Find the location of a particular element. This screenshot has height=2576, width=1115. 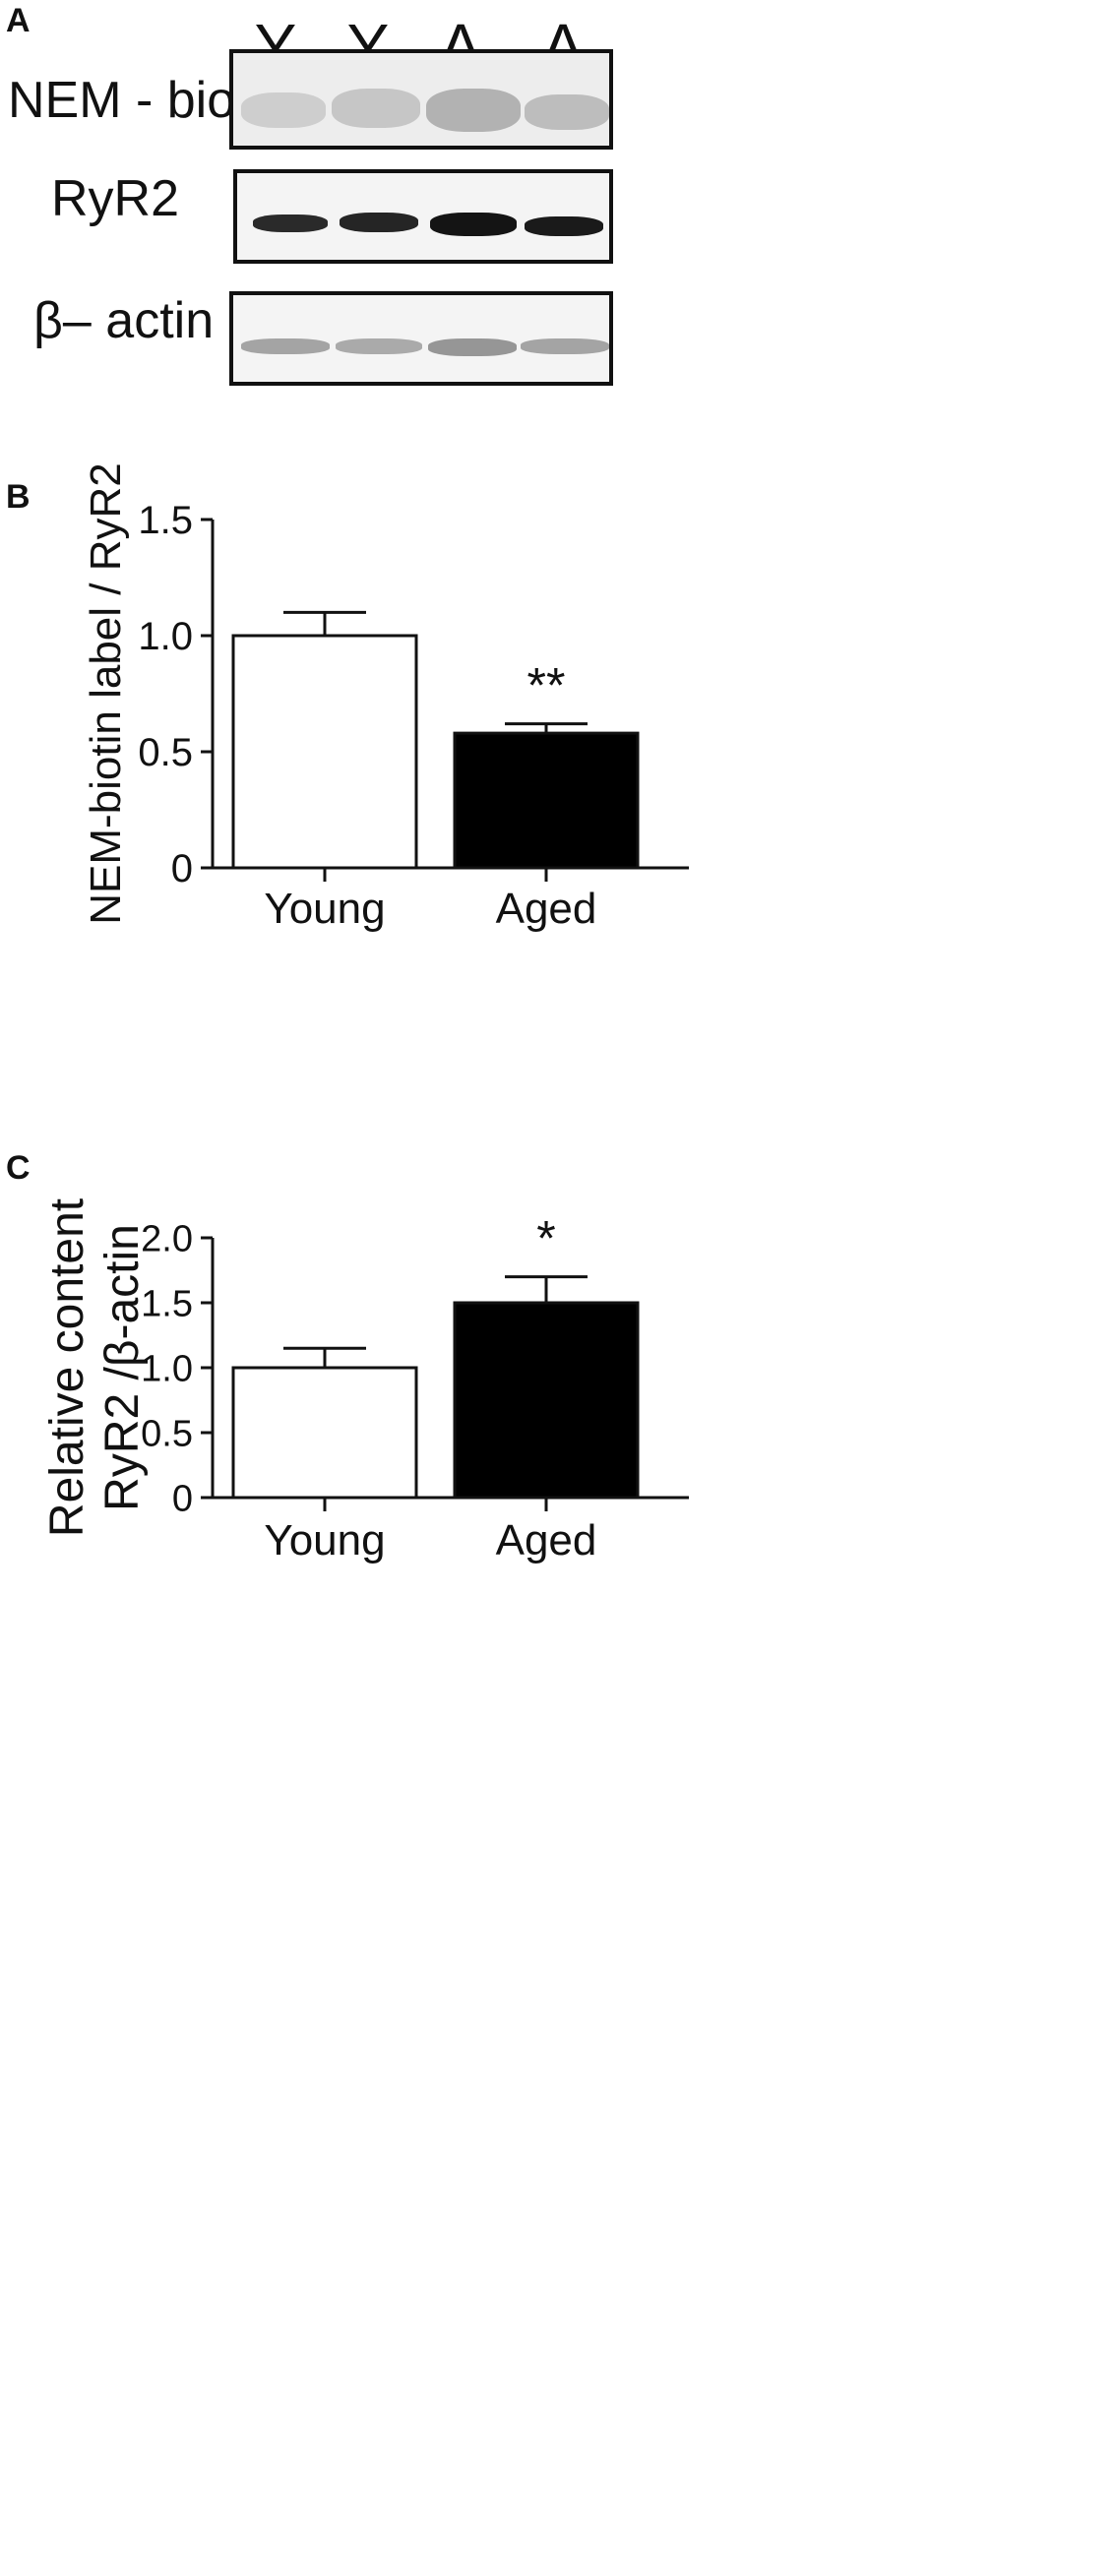

chart-b-bars: ** is located at coordinates (435, 740).